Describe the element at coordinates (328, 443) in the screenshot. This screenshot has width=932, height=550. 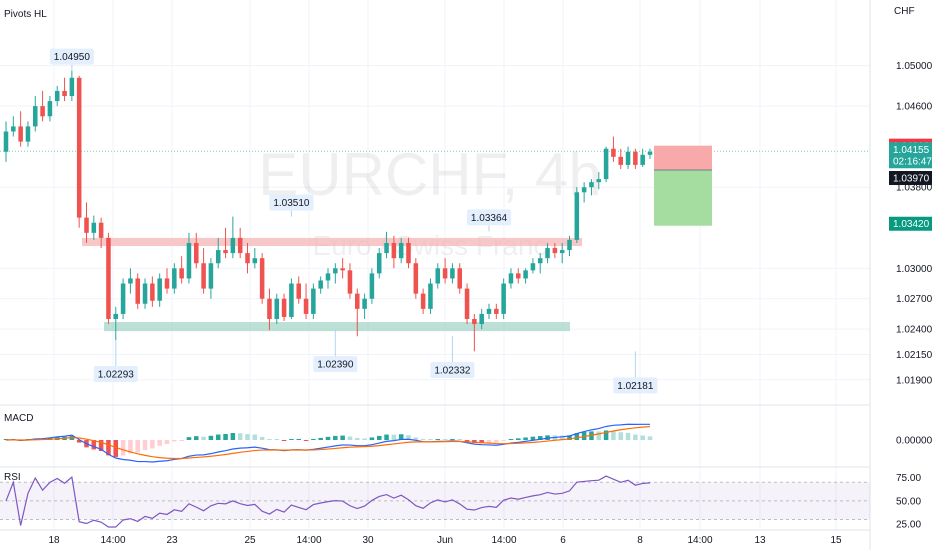
I see `macd-line` at that location.